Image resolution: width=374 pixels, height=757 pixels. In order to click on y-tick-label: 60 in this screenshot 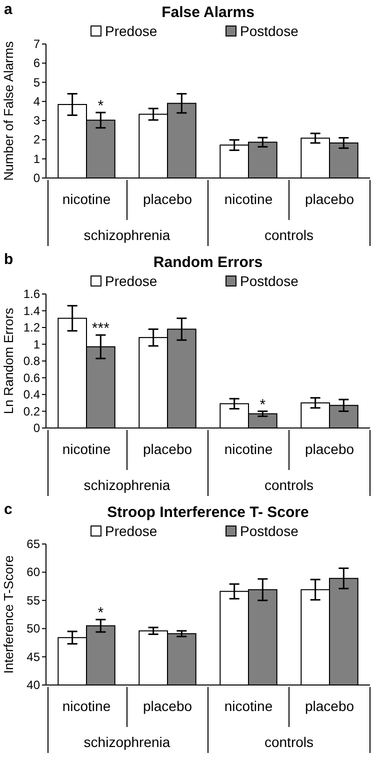, I will do `click(33, 572)`.